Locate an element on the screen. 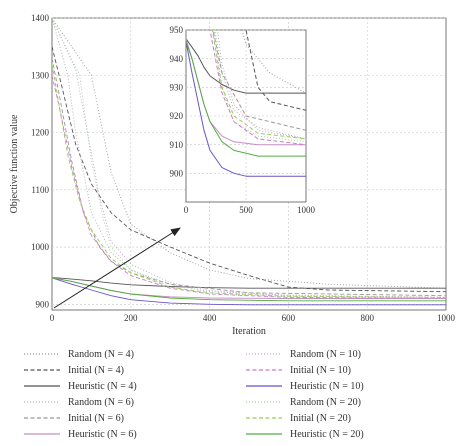 The height and width of the screenshot is (446, 474). inset-y-tick-label: 940 is located at coordinates (177, 59).